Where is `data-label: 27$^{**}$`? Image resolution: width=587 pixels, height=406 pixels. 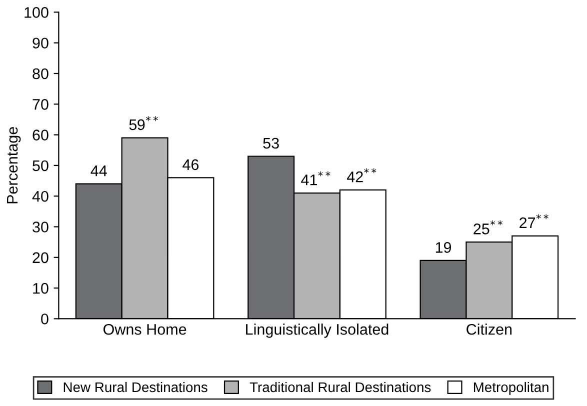 data-label: 27$^{**}$ is located at coordinates (534, 221).